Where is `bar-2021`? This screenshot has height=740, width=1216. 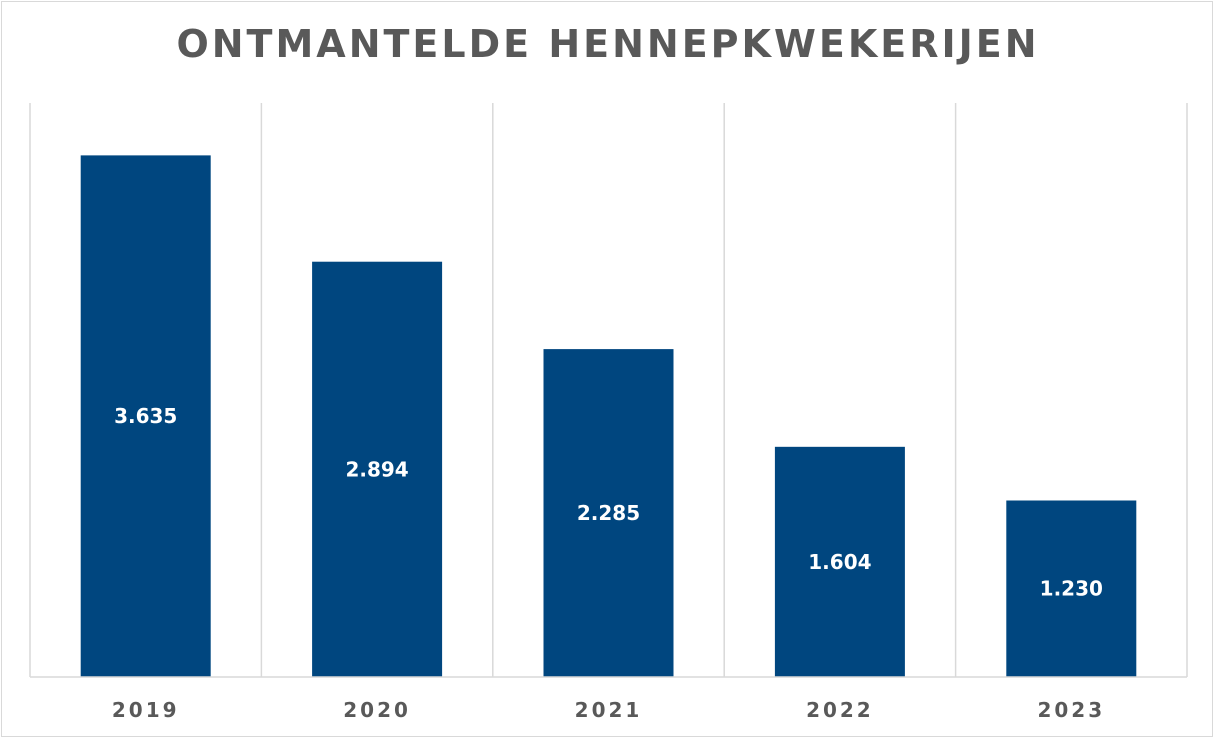
bar-2021 is located at coordinates (608, 513).